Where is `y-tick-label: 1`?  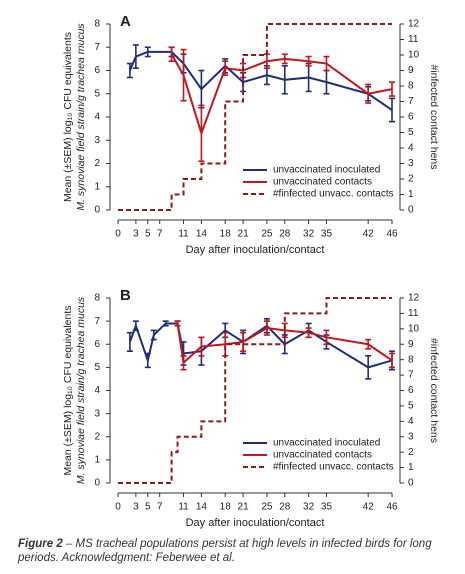 y-tick-label: 1 is located at coordinates (97, 186).